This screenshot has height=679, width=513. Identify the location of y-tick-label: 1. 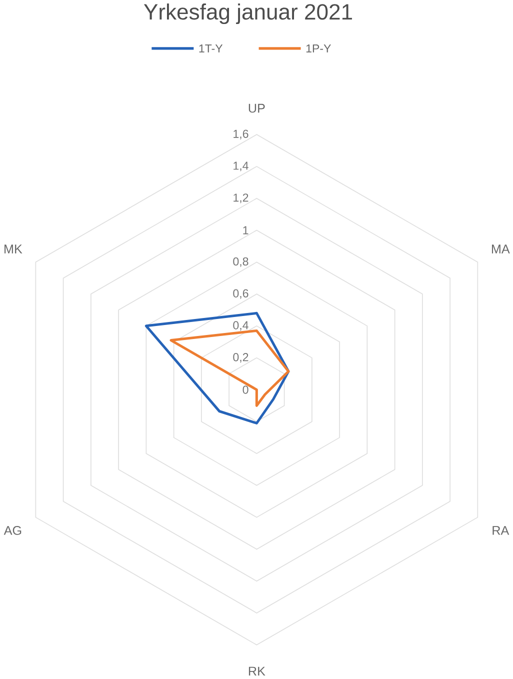
(245, 230).